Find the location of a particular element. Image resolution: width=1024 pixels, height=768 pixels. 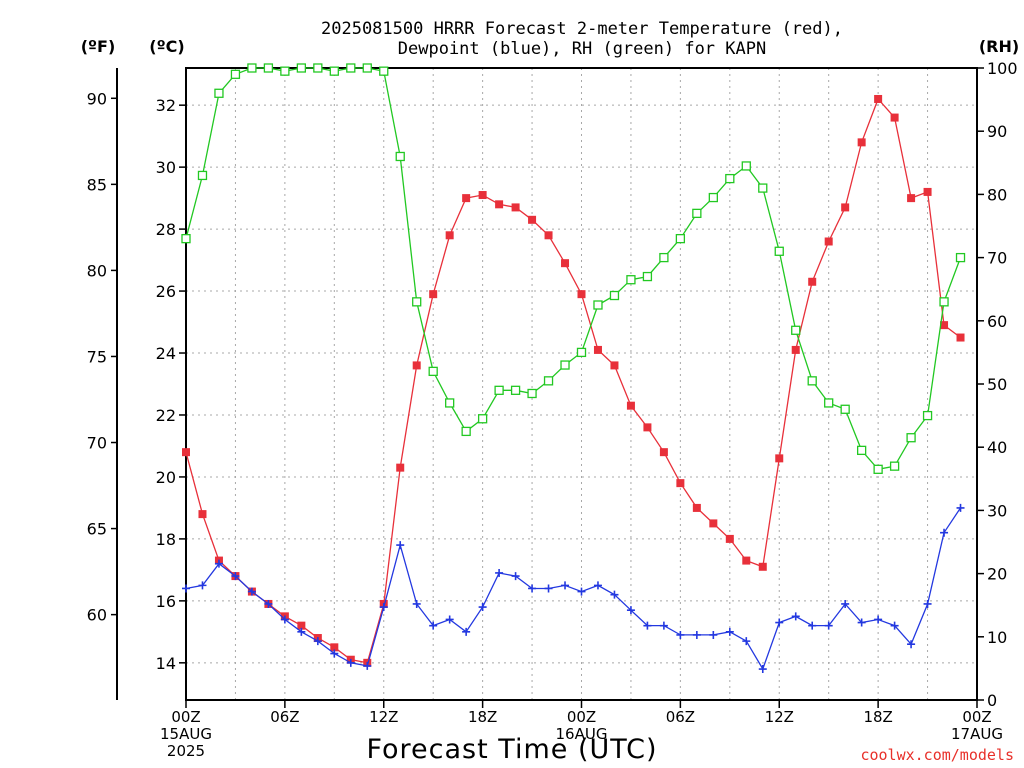

x-tick-label: 06Z is located at coordinates (284, 717).